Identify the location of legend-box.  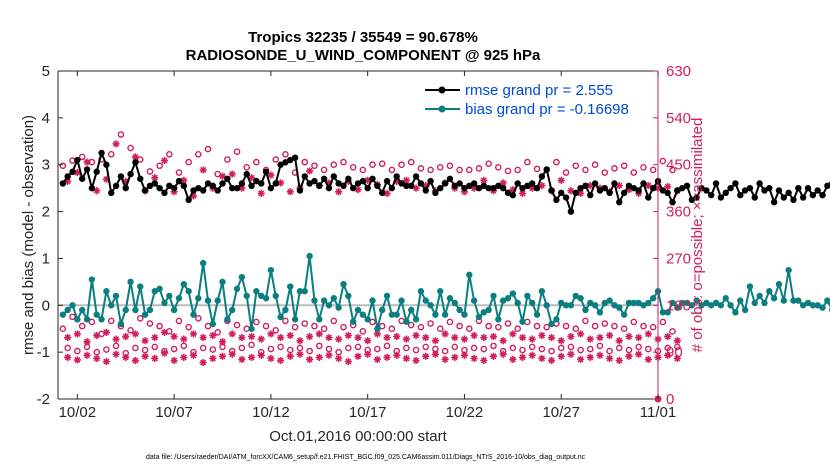
(534, 99).